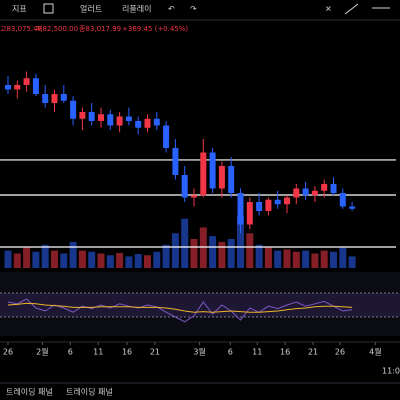 The width and height of the screenshot is (400, 400). What do you see at coordinates (48, 8) in the screenshot?
I see `layout-icon` at bounding box center [48, 8].